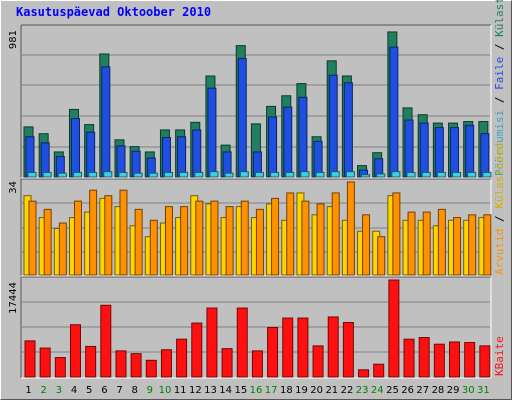 The width and height of the screenshot is (512, 400). What do you see at coordinates (499, 18) in the screenshot?
I see `legend-entry: Külastused` at bounding box center [499, 18].